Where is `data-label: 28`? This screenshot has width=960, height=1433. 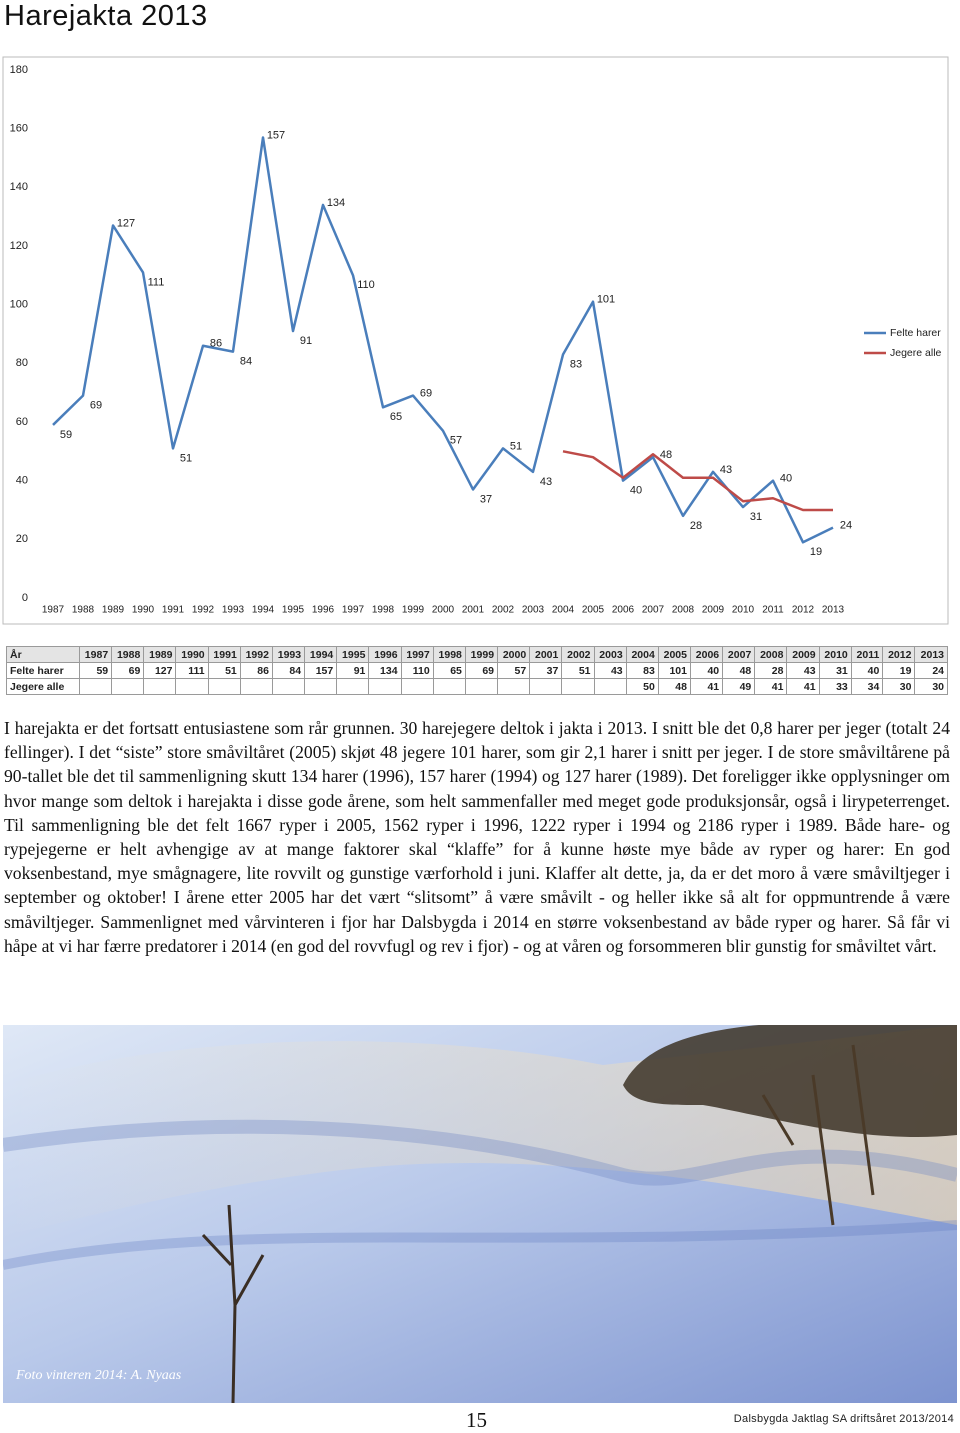 data-label: 28 is located at coordinates (696, 526).